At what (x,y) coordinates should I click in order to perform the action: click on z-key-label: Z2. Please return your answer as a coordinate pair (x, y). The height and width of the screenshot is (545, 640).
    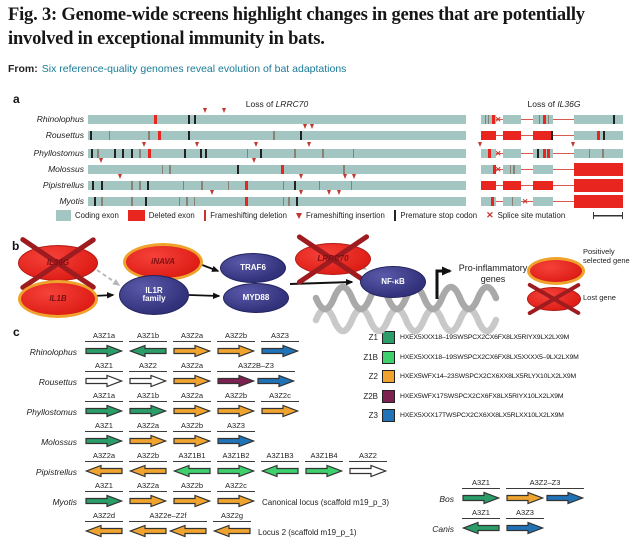
    Looking at the image, I should click on (373, 377).